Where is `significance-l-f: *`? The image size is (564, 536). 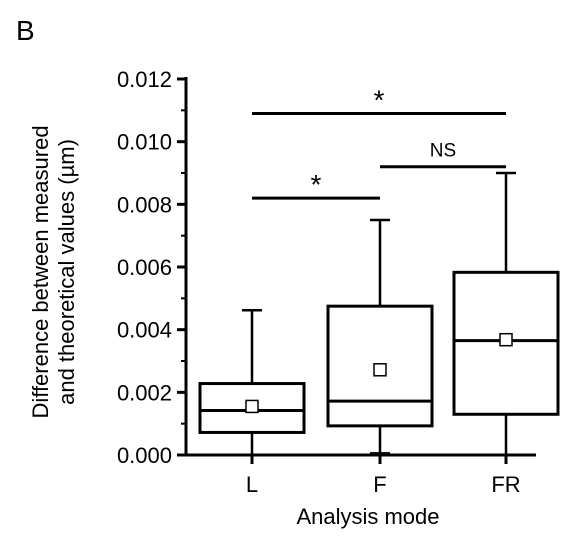
significance-l-f: * is located at coordinates (316, 184).